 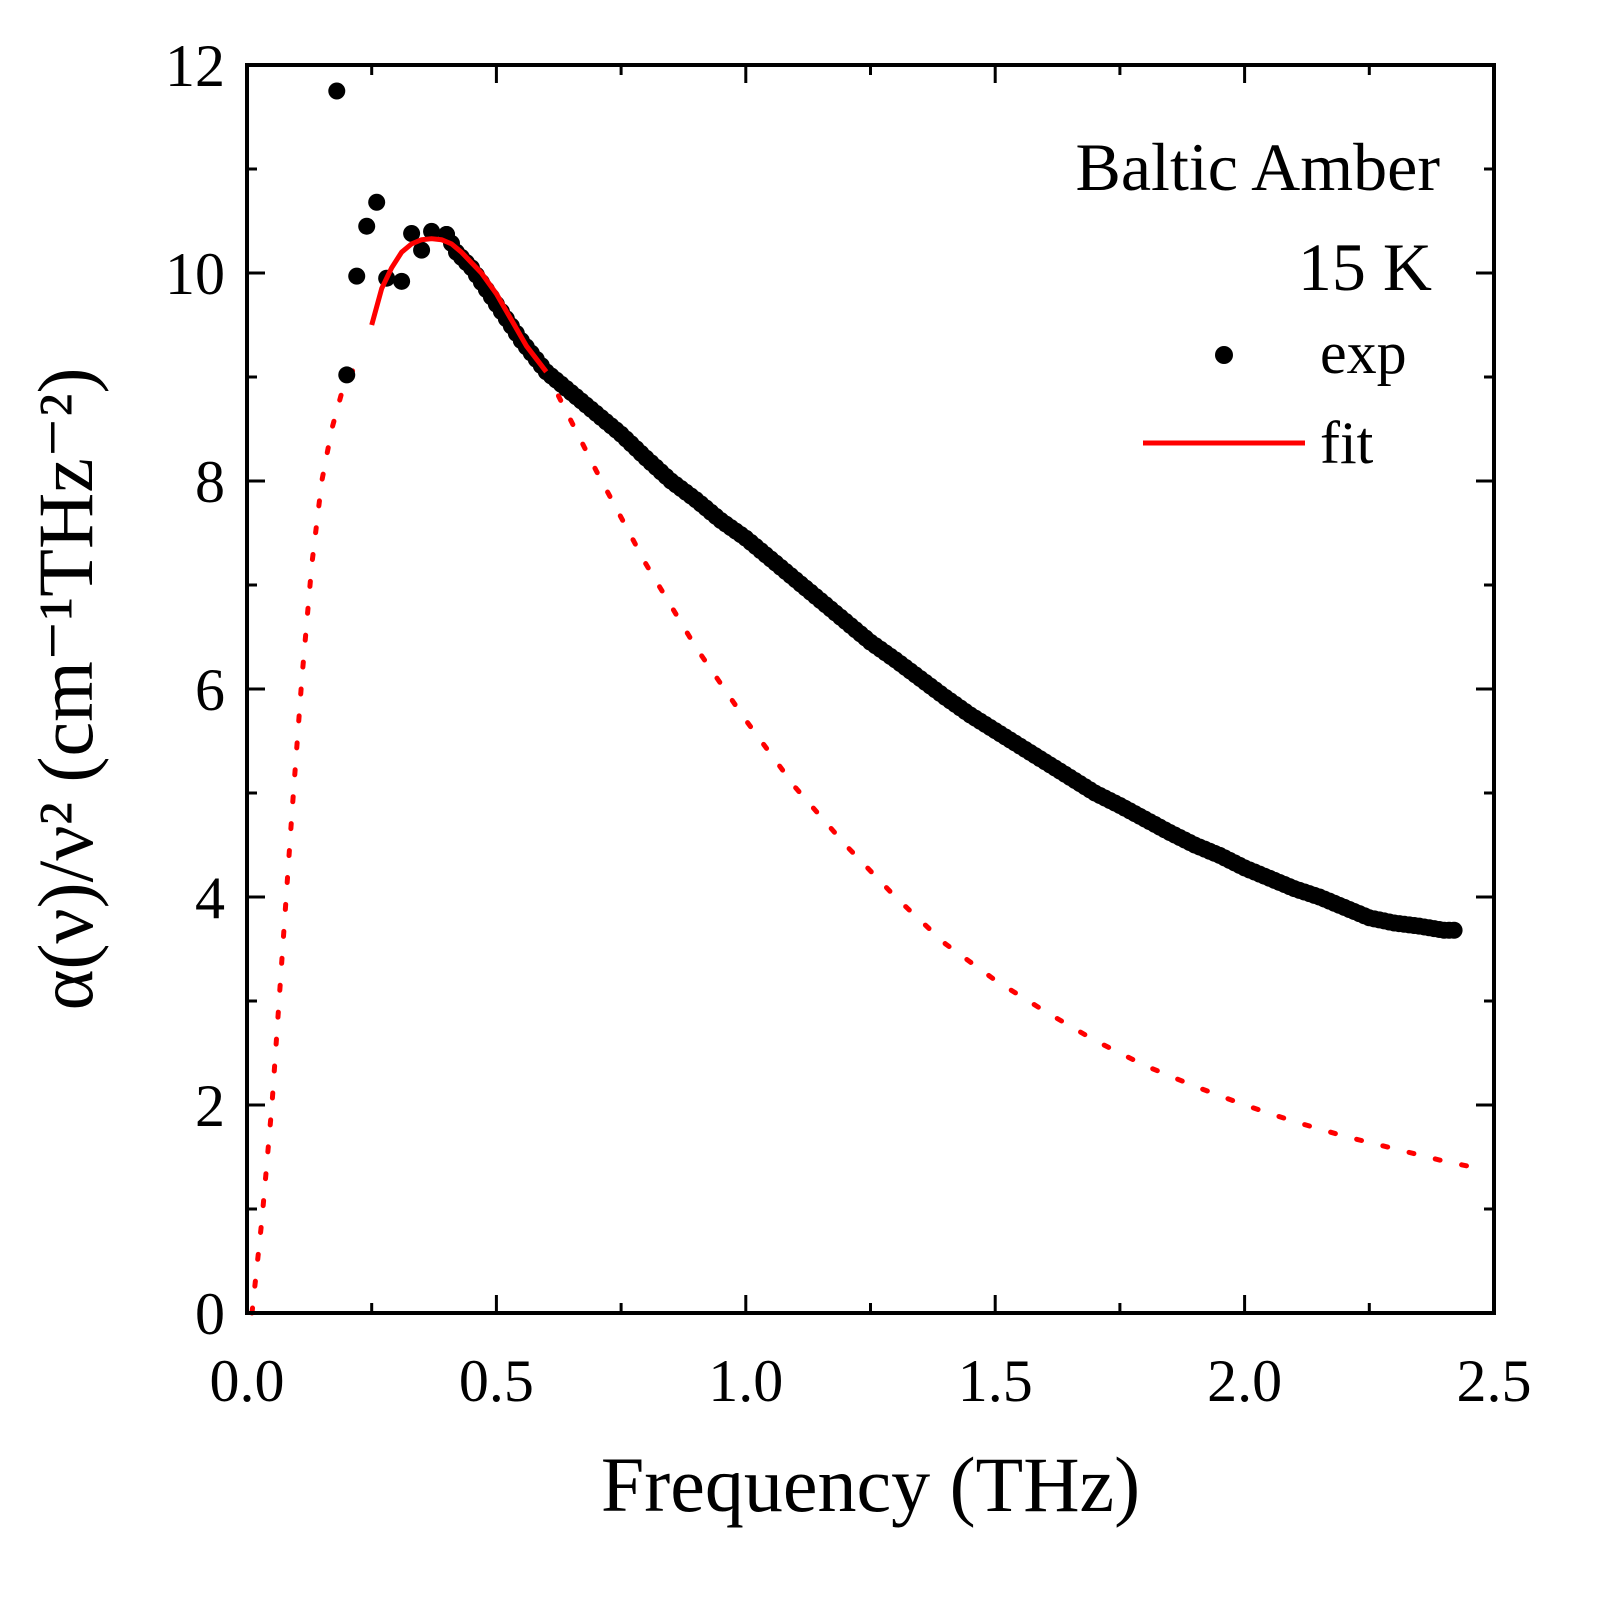 What do you see at coordinates (210, 1314) in the screenshot?
I see `y-tick-label: 0` at bounding box center [210, 1314].